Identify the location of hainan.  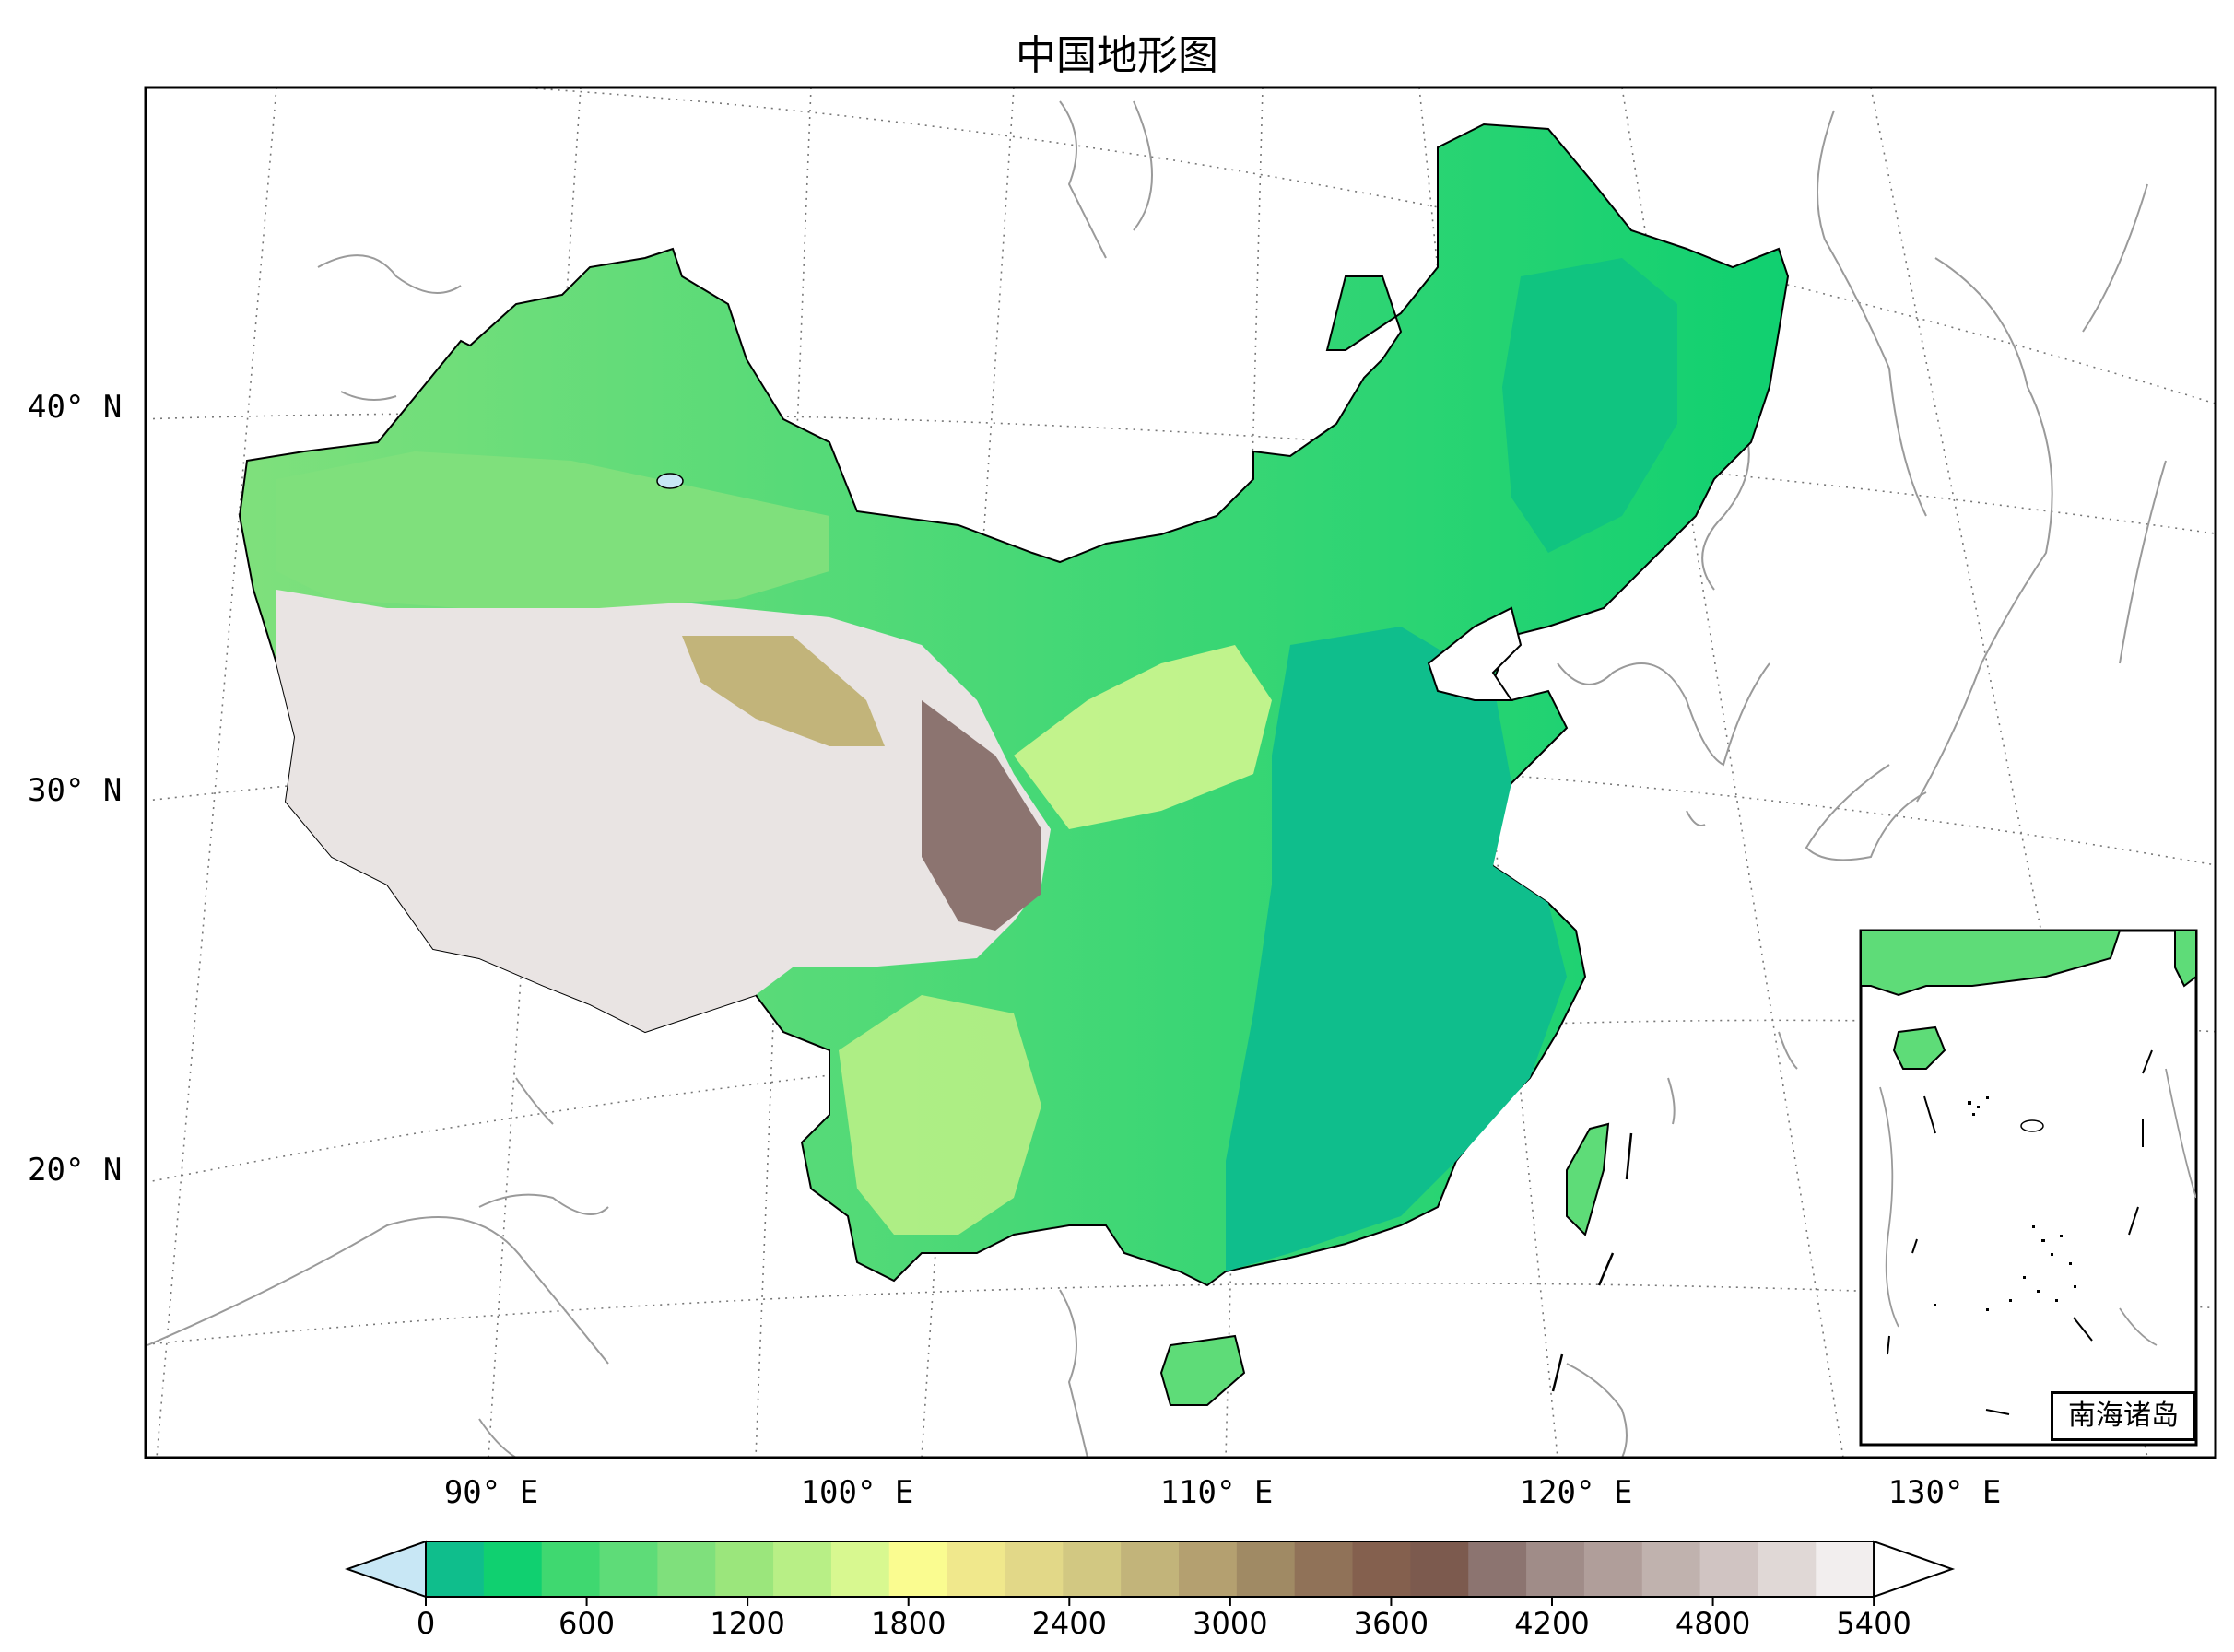
(1202, 1370).